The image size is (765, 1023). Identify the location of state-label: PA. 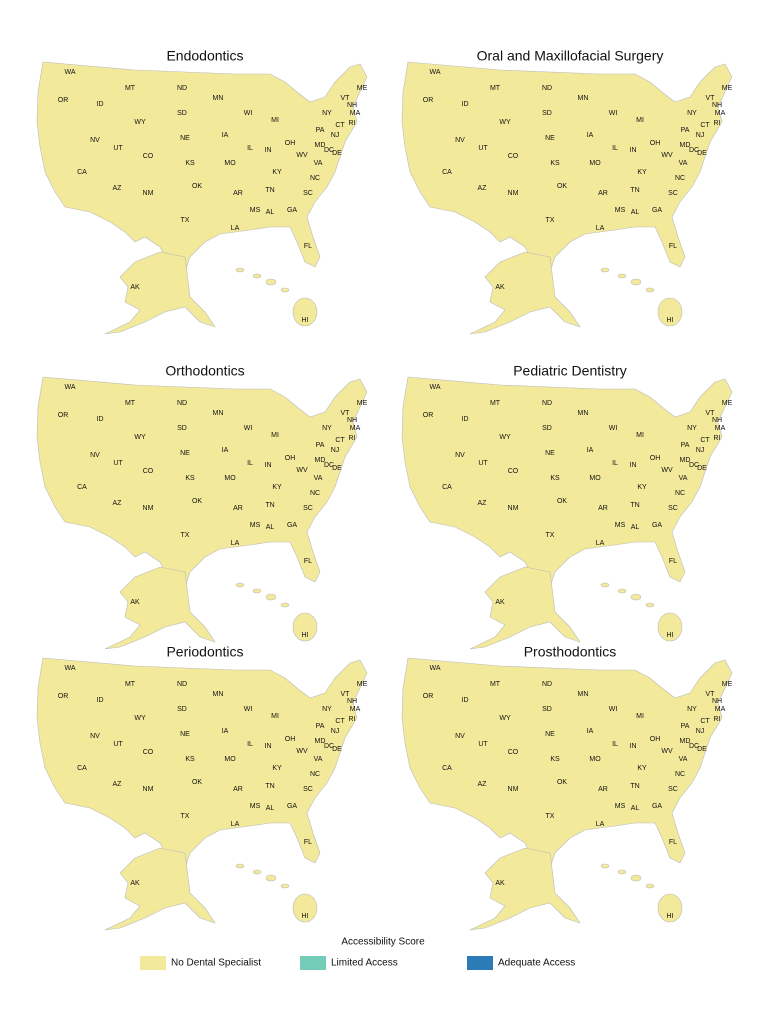
(685, 726).